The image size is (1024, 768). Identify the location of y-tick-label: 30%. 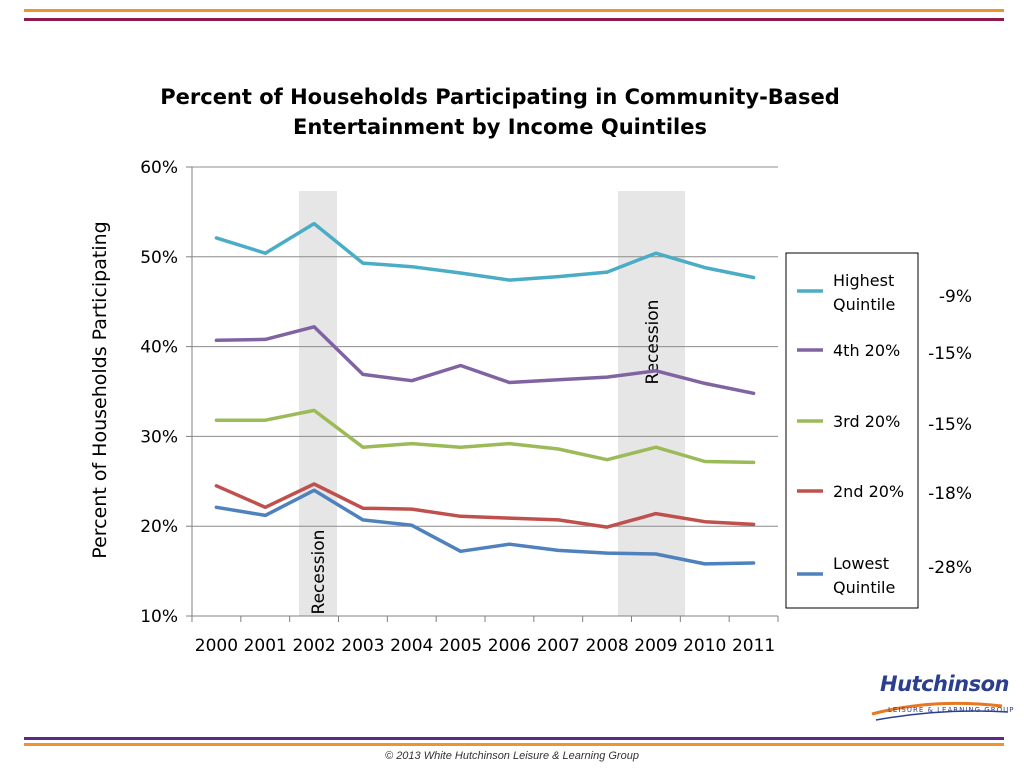
(159, 437).